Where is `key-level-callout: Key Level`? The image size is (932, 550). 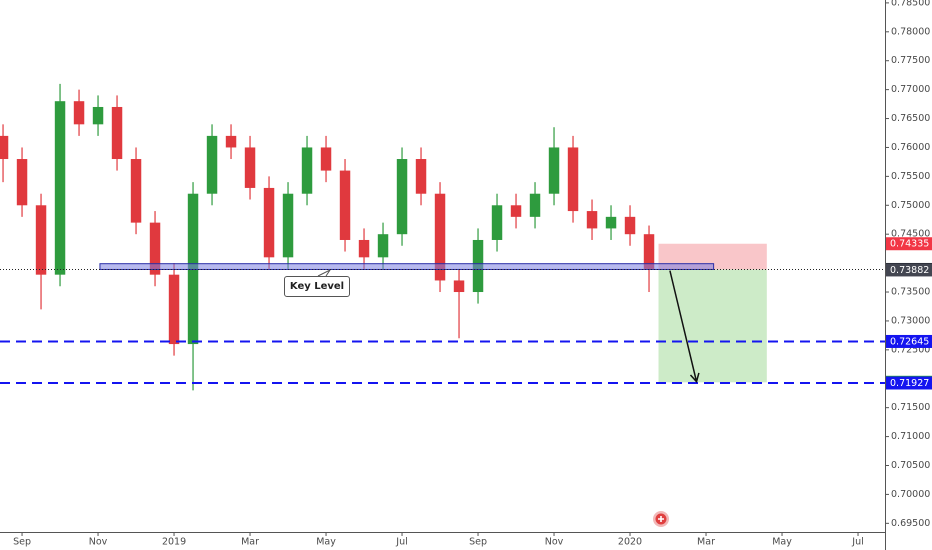 key-level-callout: Key Level is located at coordinates (317, 286).